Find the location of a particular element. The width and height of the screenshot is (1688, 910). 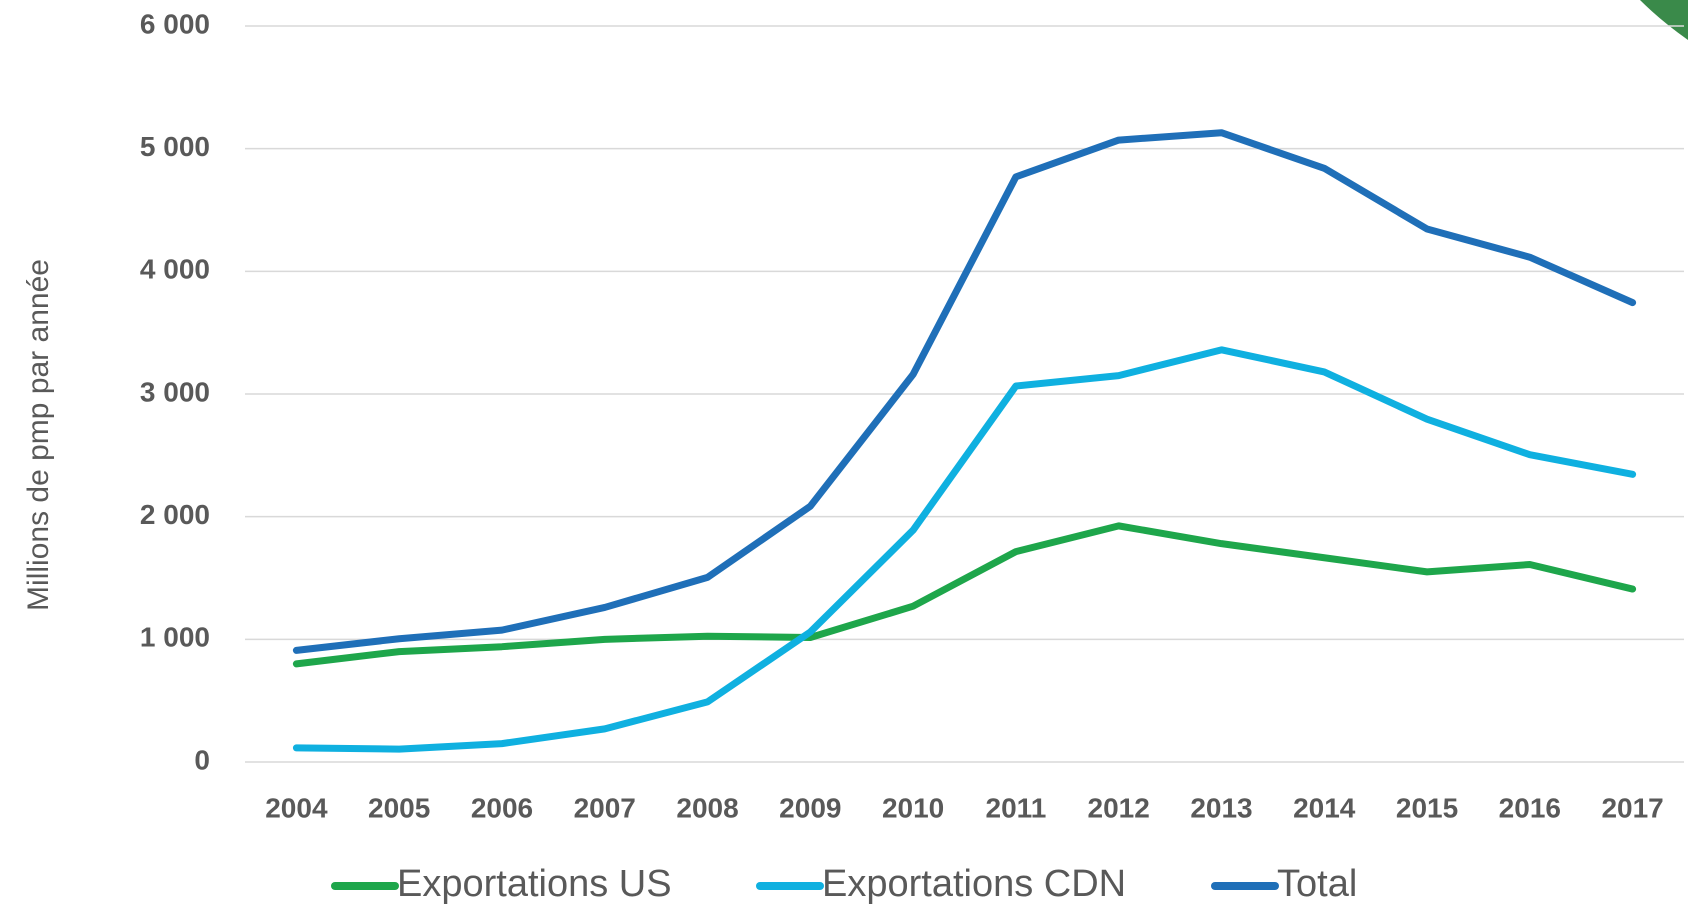

x-tick-label: 2017 is located at coordinates (1632, 807).